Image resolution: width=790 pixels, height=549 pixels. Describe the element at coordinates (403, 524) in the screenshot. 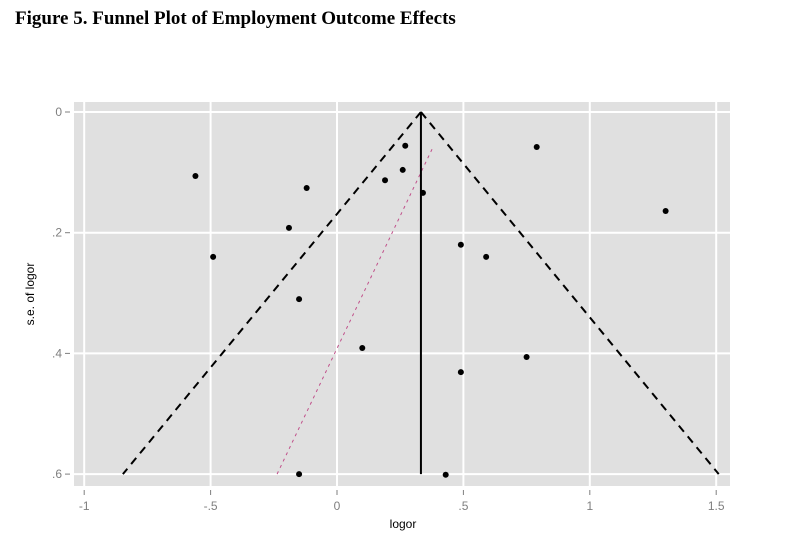

I see `x-axis-title: logor` at that location.